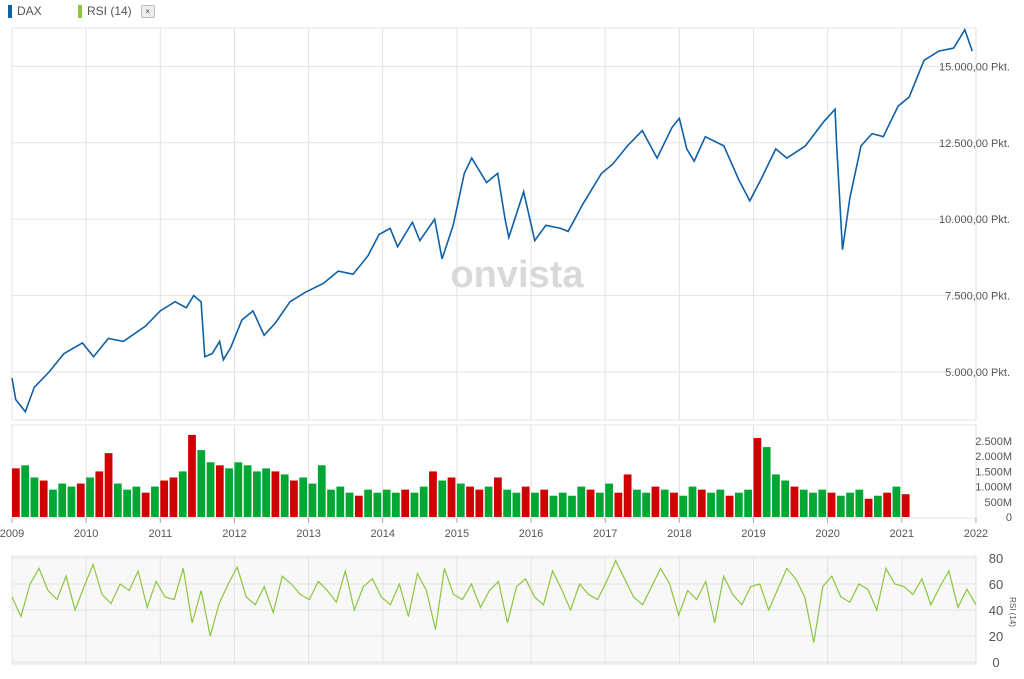  What do you see at coordinates (996, 558) in the screenshot?
I see `rsi-y-tick-label: 80` at bounding box center [996, 558].